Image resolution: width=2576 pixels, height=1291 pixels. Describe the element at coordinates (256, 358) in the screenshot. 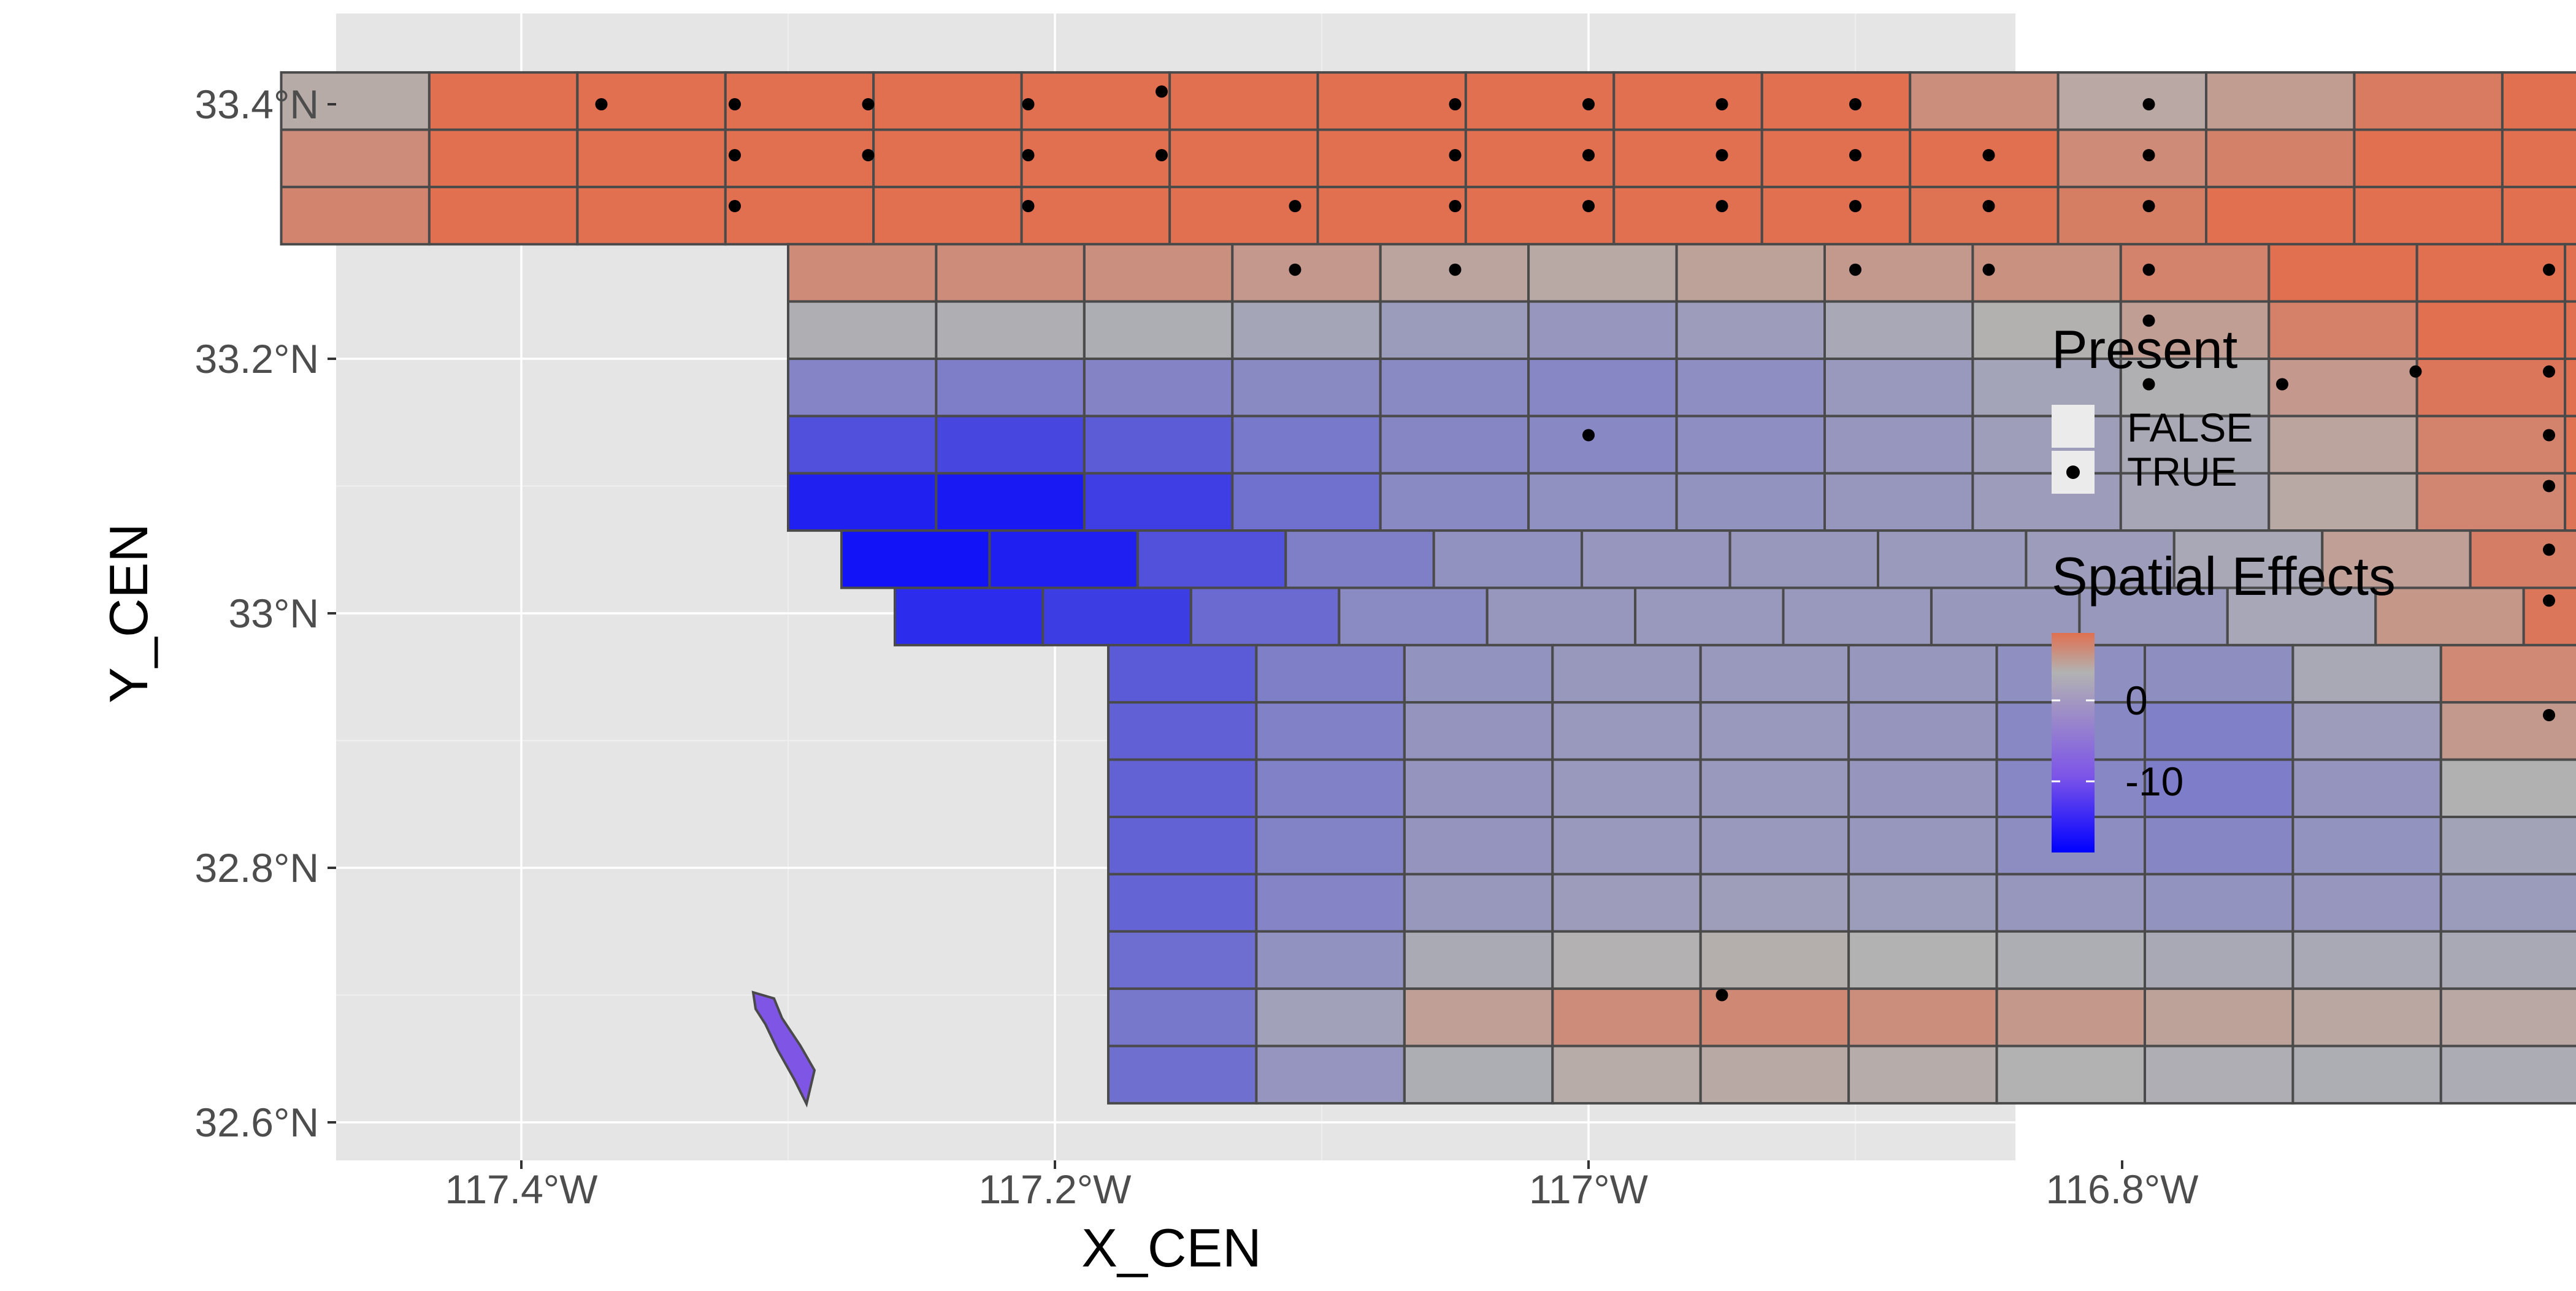

I see `y-tick-label: 33.2°N` at that location.